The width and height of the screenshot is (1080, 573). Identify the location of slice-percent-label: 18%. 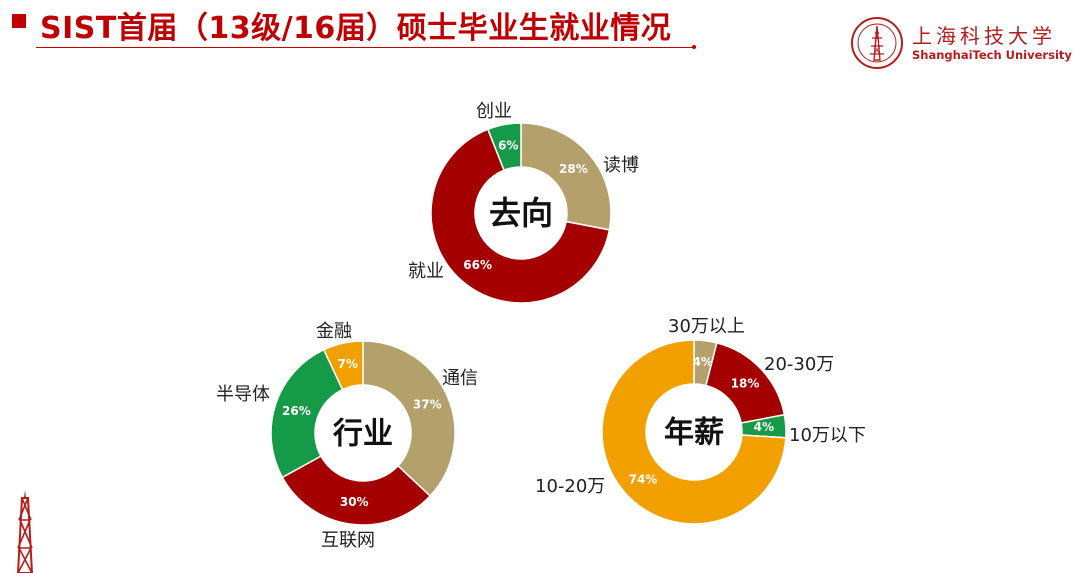
(745, 384).